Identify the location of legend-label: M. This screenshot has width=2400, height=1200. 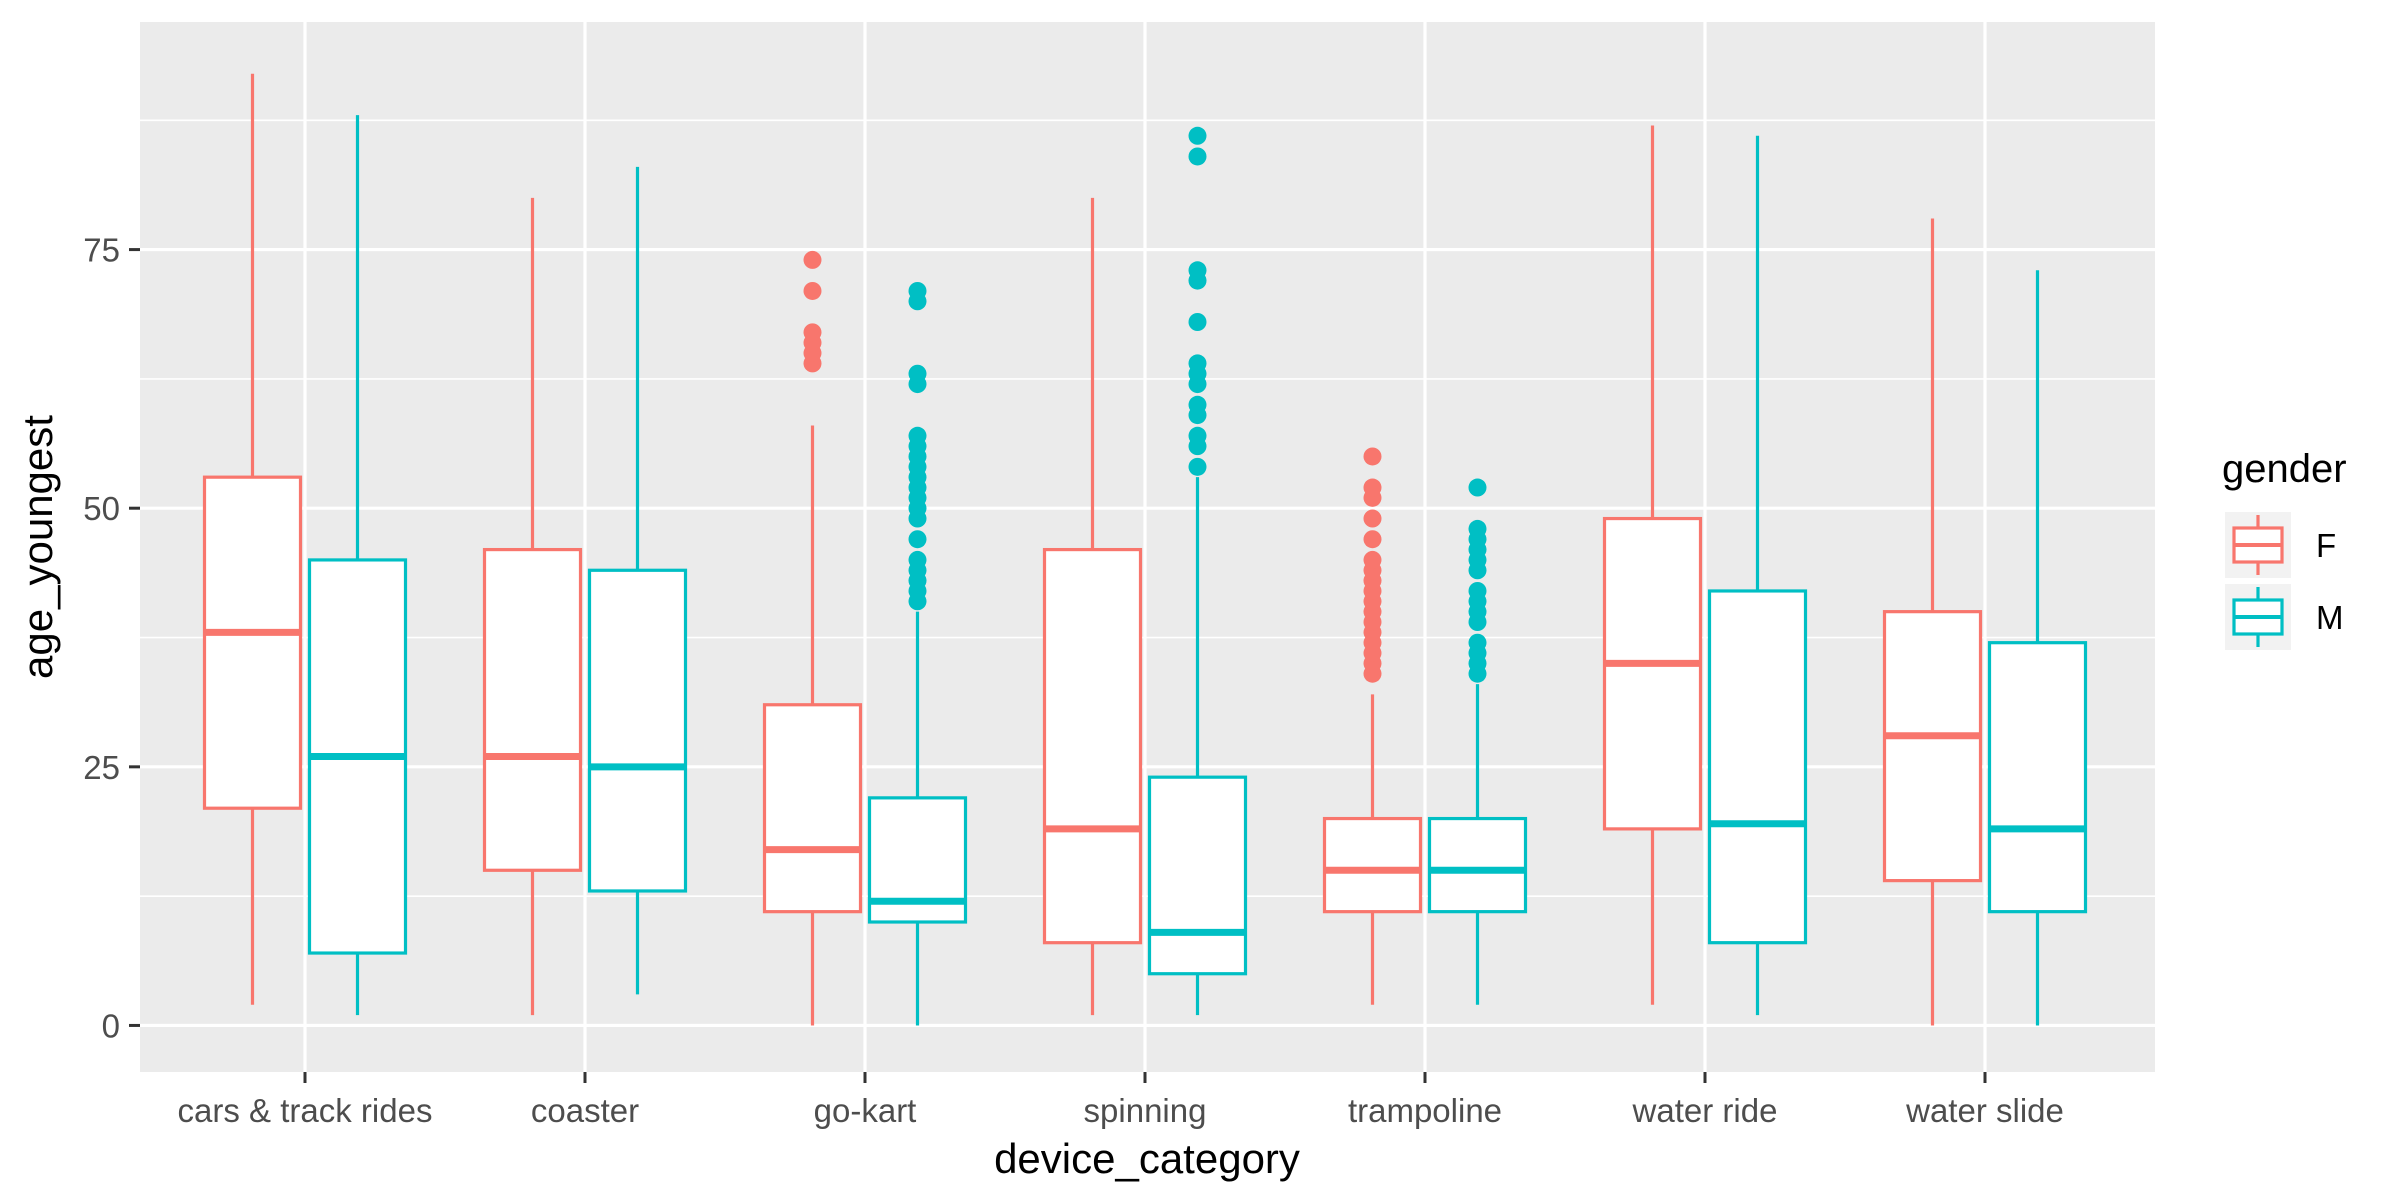
(2330, 617).